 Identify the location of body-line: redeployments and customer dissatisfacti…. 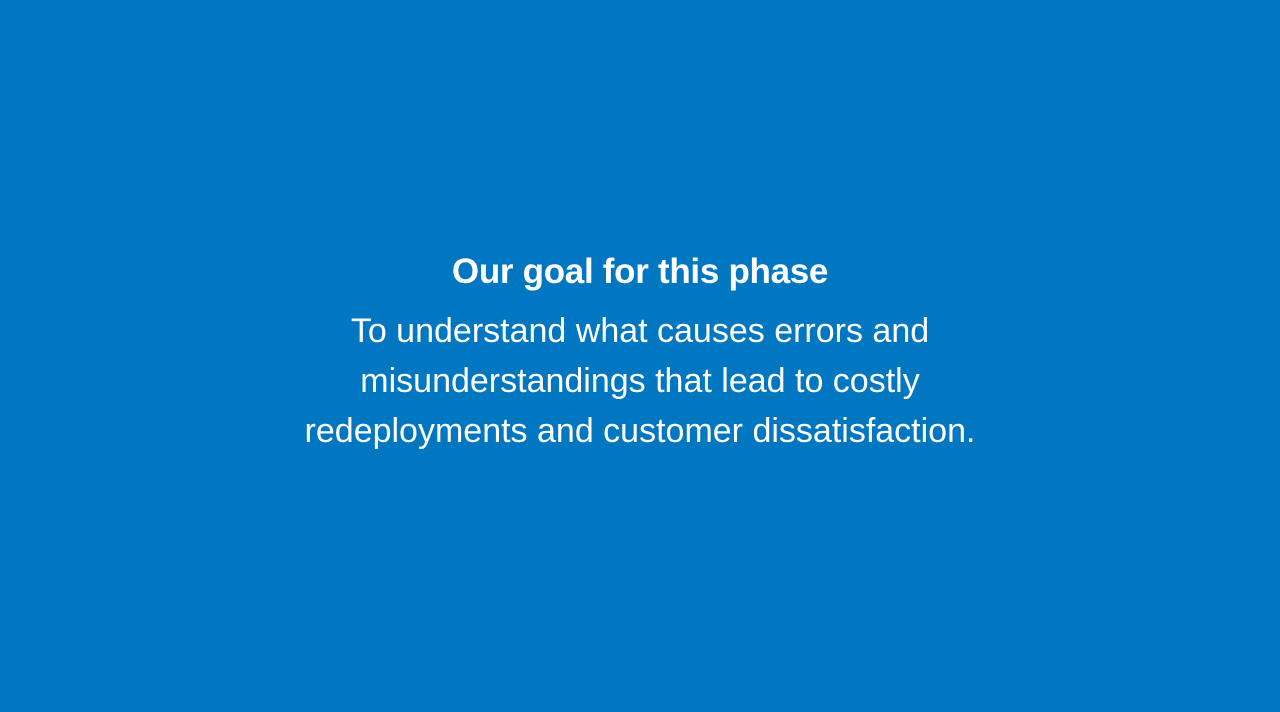
(640, 431).